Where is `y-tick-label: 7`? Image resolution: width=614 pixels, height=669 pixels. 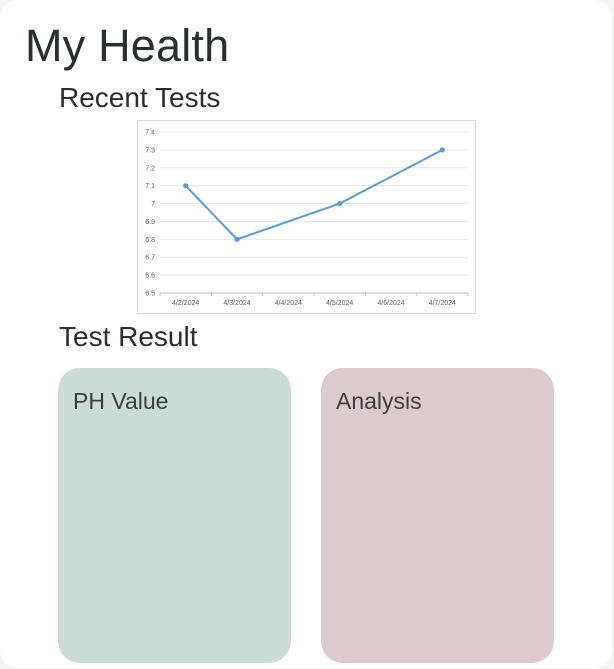
y-tick-label: 7 is located at coordinates (153, 204).